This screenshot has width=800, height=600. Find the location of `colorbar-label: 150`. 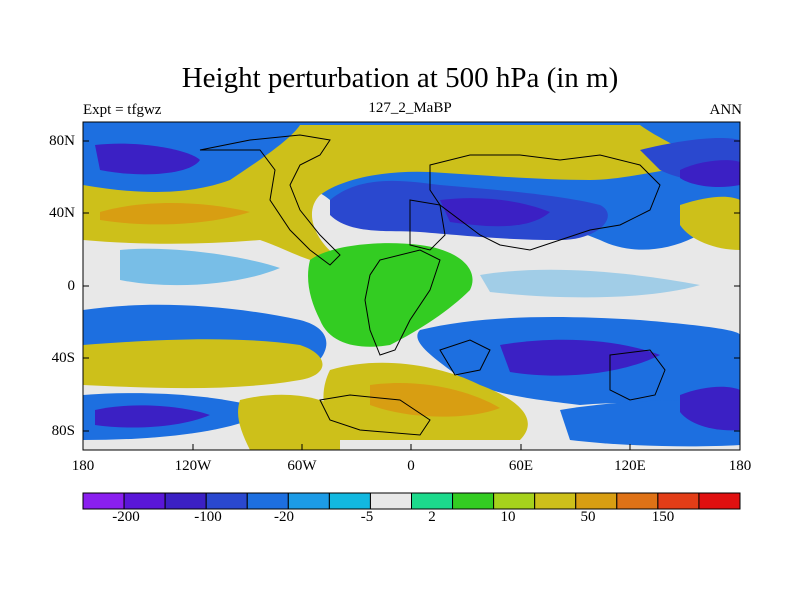

colorbar-label: 150 is located at coordinates (663, 517).